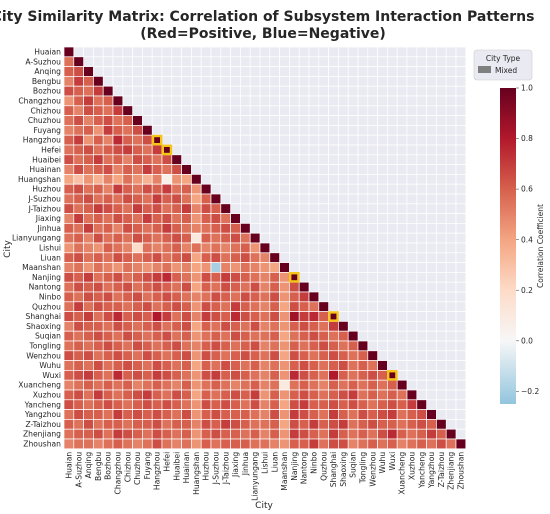 The image size is (550, 514). I want to click on heatmap-cell-Zhenjiang-Nanjing, so click(294, 434).